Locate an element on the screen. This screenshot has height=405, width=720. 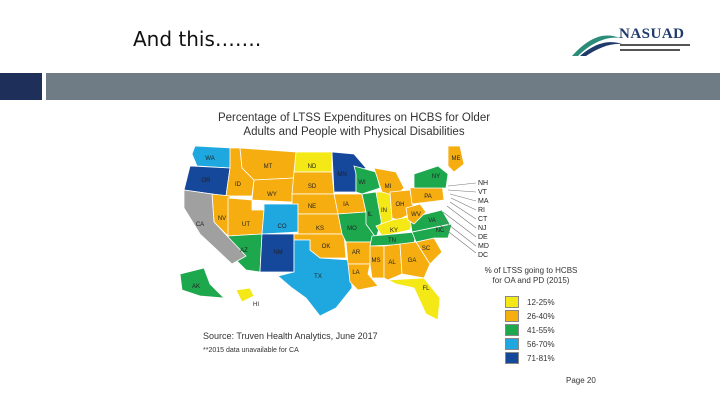
state-label-mo: MO is located at coordinates (352, 229).